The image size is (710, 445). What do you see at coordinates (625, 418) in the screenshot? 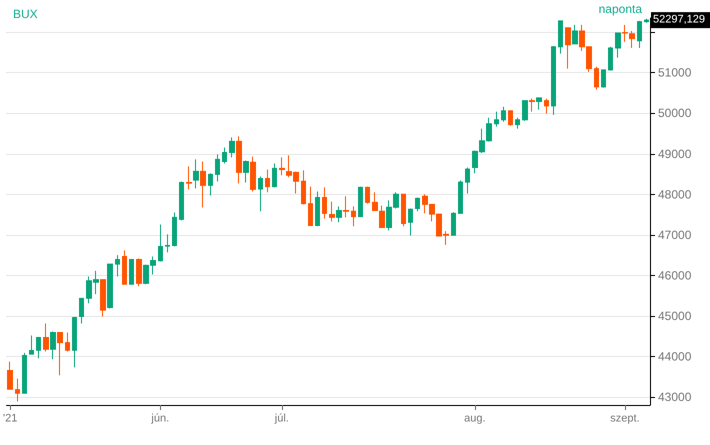
I see `x-tick-label: szept.` at bounding box center [625, 418].